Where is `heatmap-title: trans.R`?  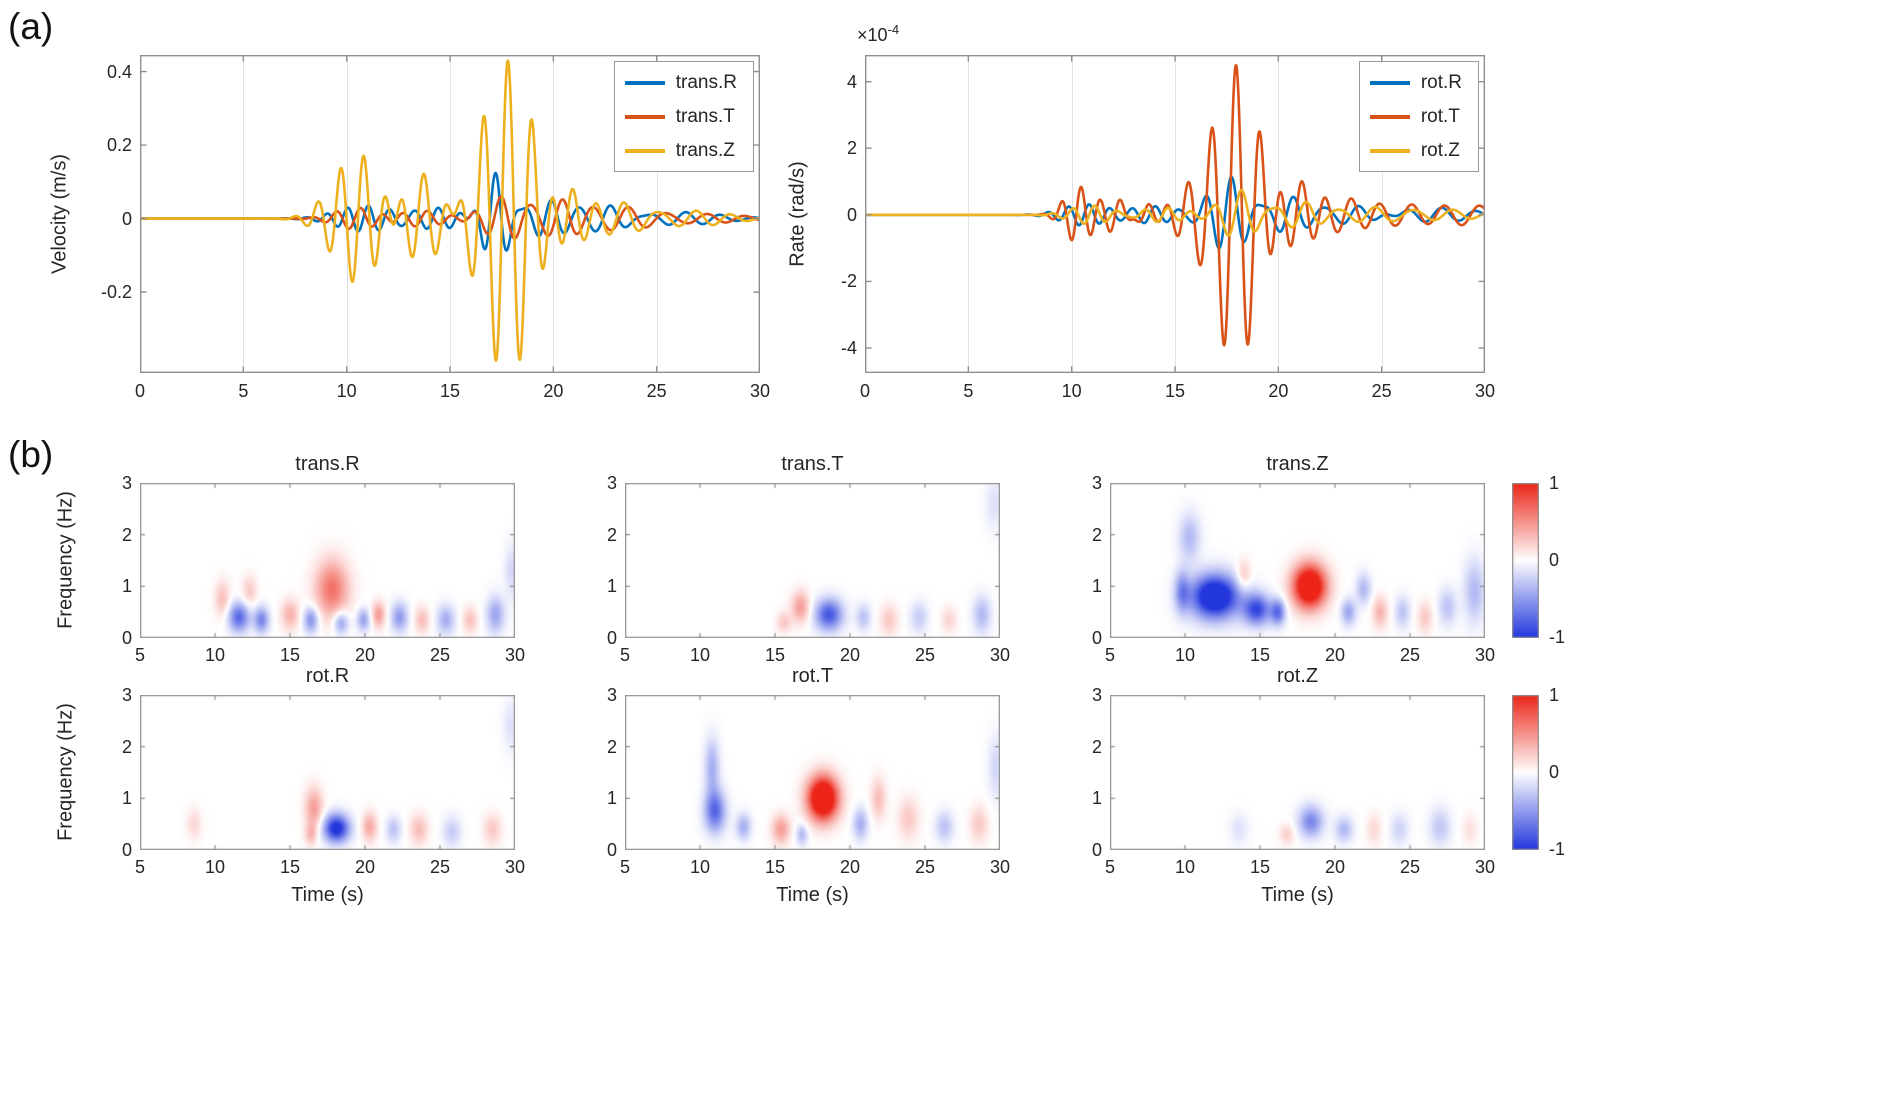
heatmap-title: trans.R is located at coordinates (327, 464).